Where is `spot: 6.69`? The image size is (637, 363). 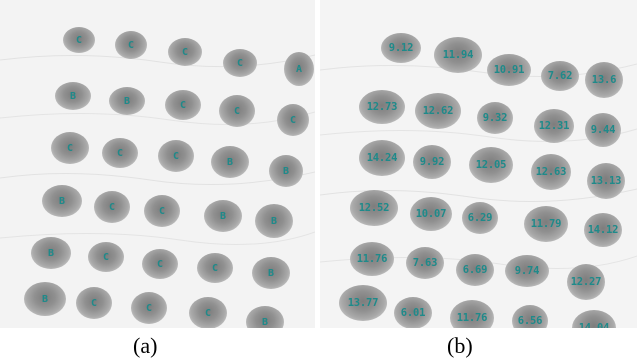 spot: 6.69 is located at coordinates (475, 270).